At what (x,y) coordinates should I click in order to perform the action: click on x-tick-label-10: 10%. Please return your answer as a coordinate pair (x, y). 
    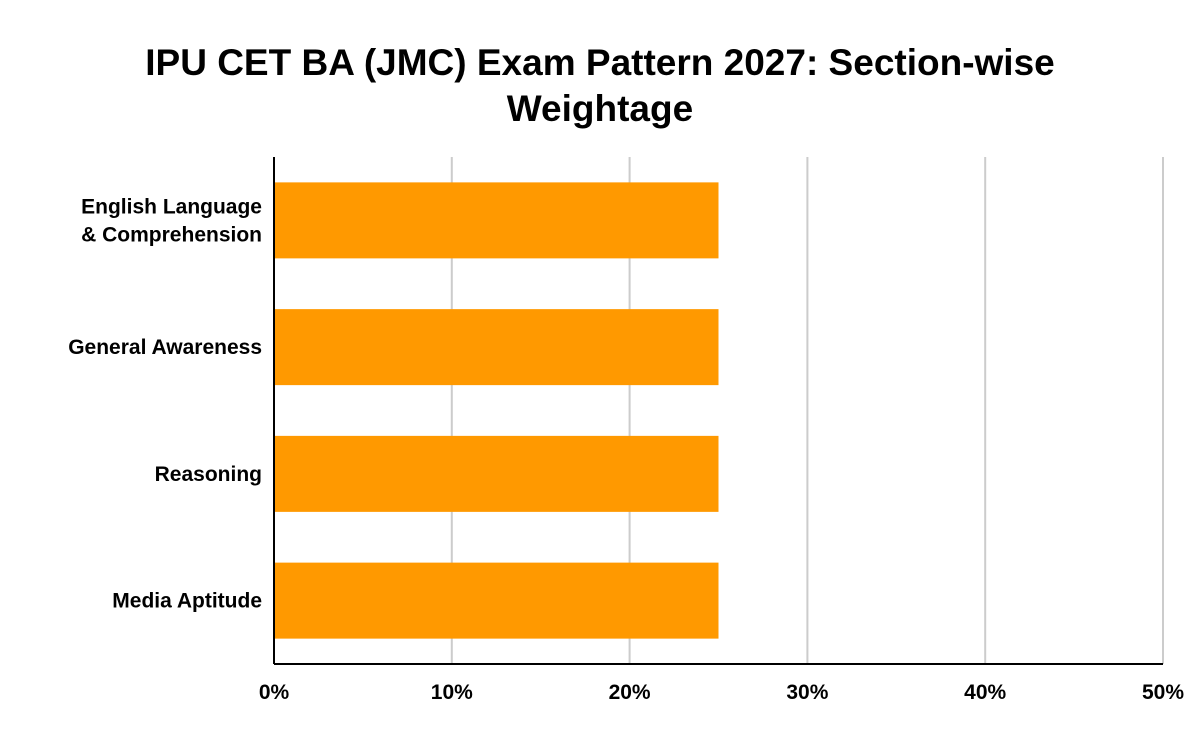
    Looking at the image, I should click on (452, 692).